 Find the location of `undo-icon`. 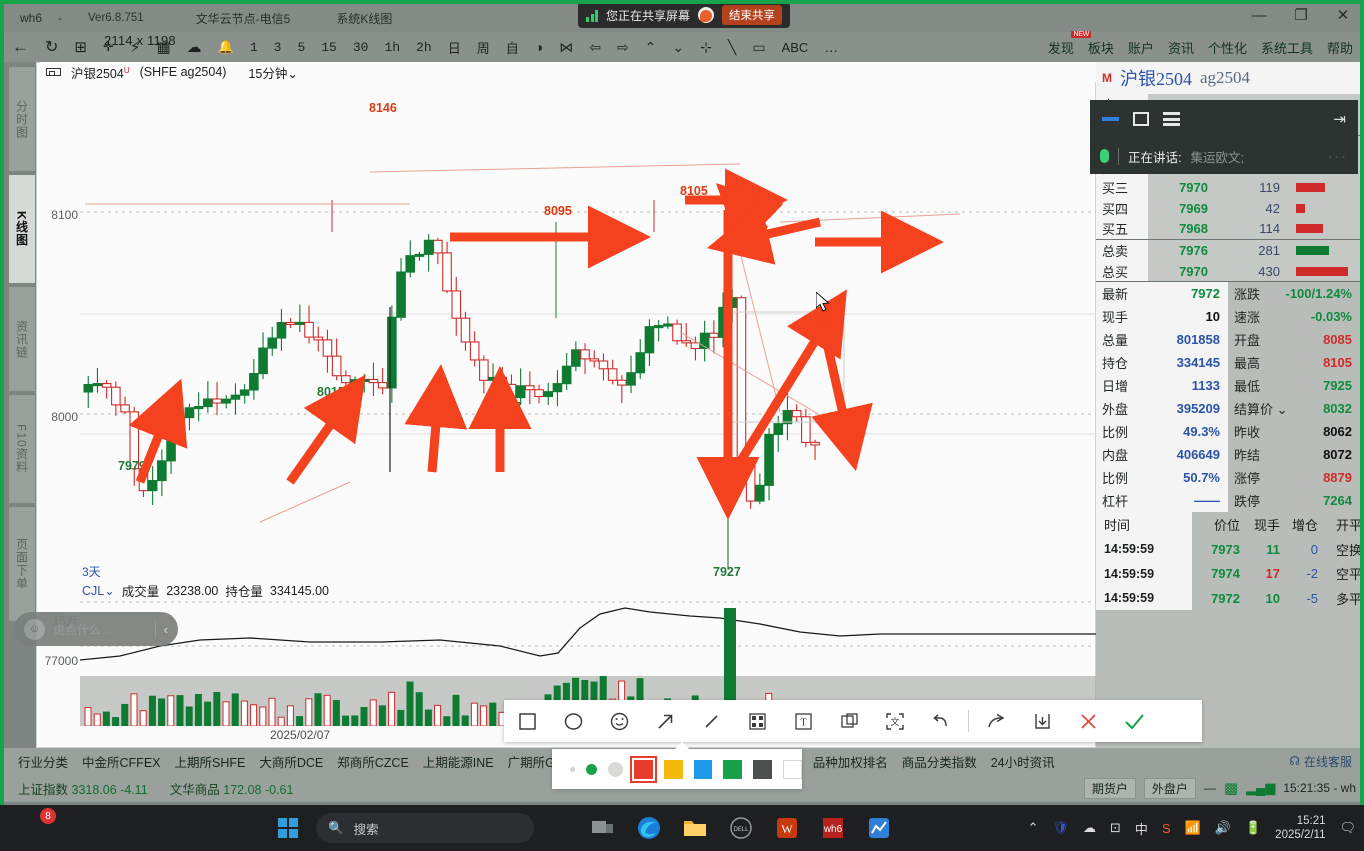

undo-icon is located at coordinates (941, 721).